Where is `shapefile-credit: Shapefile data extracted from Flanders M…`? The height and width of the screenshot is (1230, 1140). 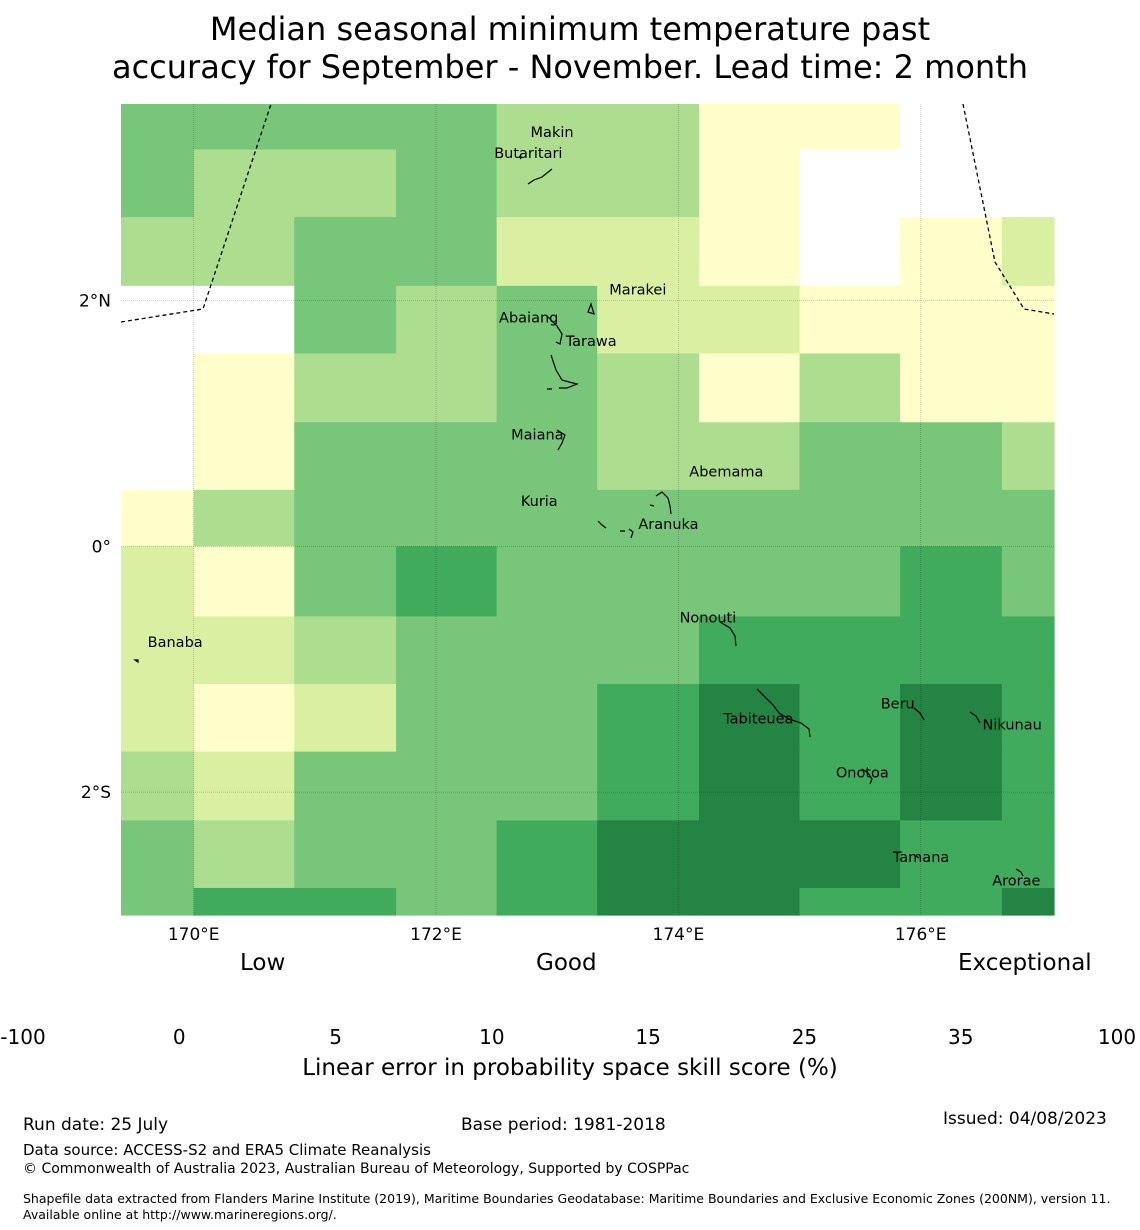
shapefile-credit: Shapefile data extracted from Flanders M… is located at coordinates (567, 1206).